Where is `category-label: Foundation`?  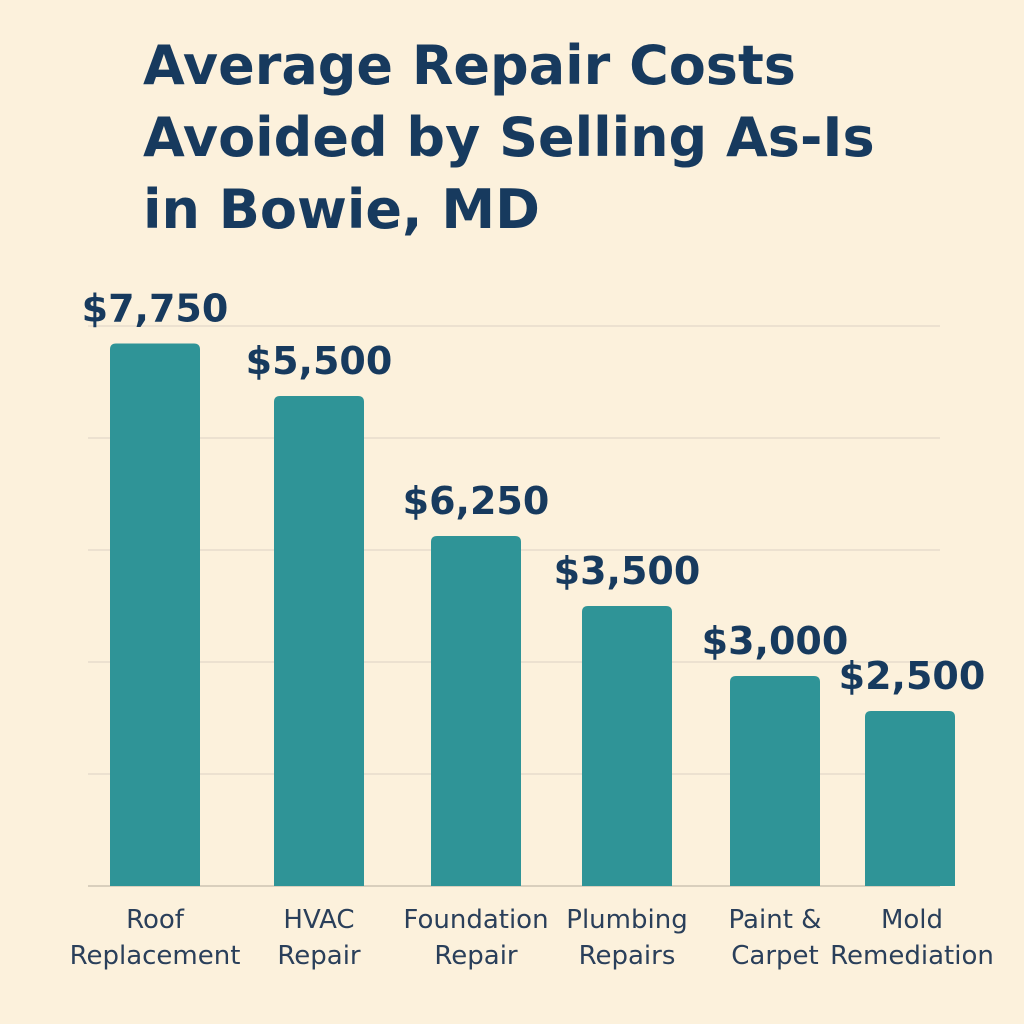
category-label: Foundation is located at coordinates (475, 920).